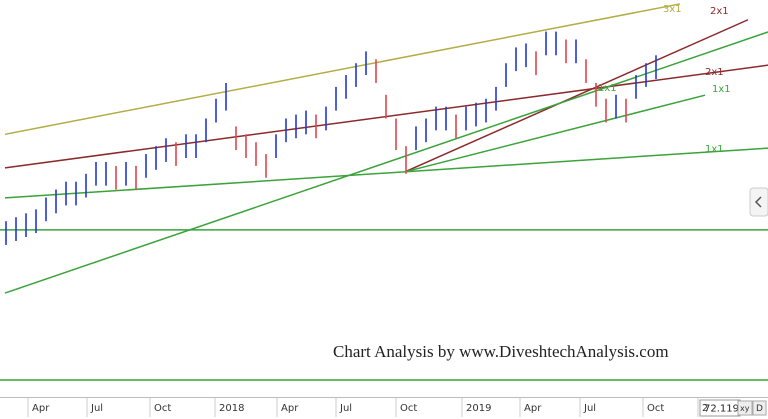 The image size is (768, 419). I want to click on xy-button-label: xy, so click(745, 408).